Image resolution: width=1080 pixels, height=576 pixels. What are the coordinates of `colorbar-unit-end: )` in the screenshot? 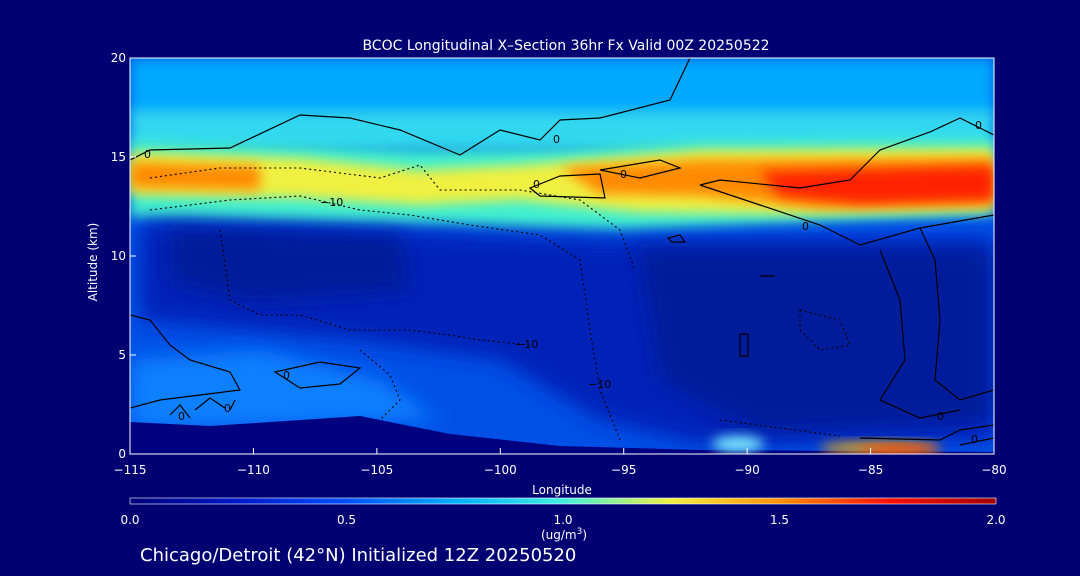 It's located at (584, 535).